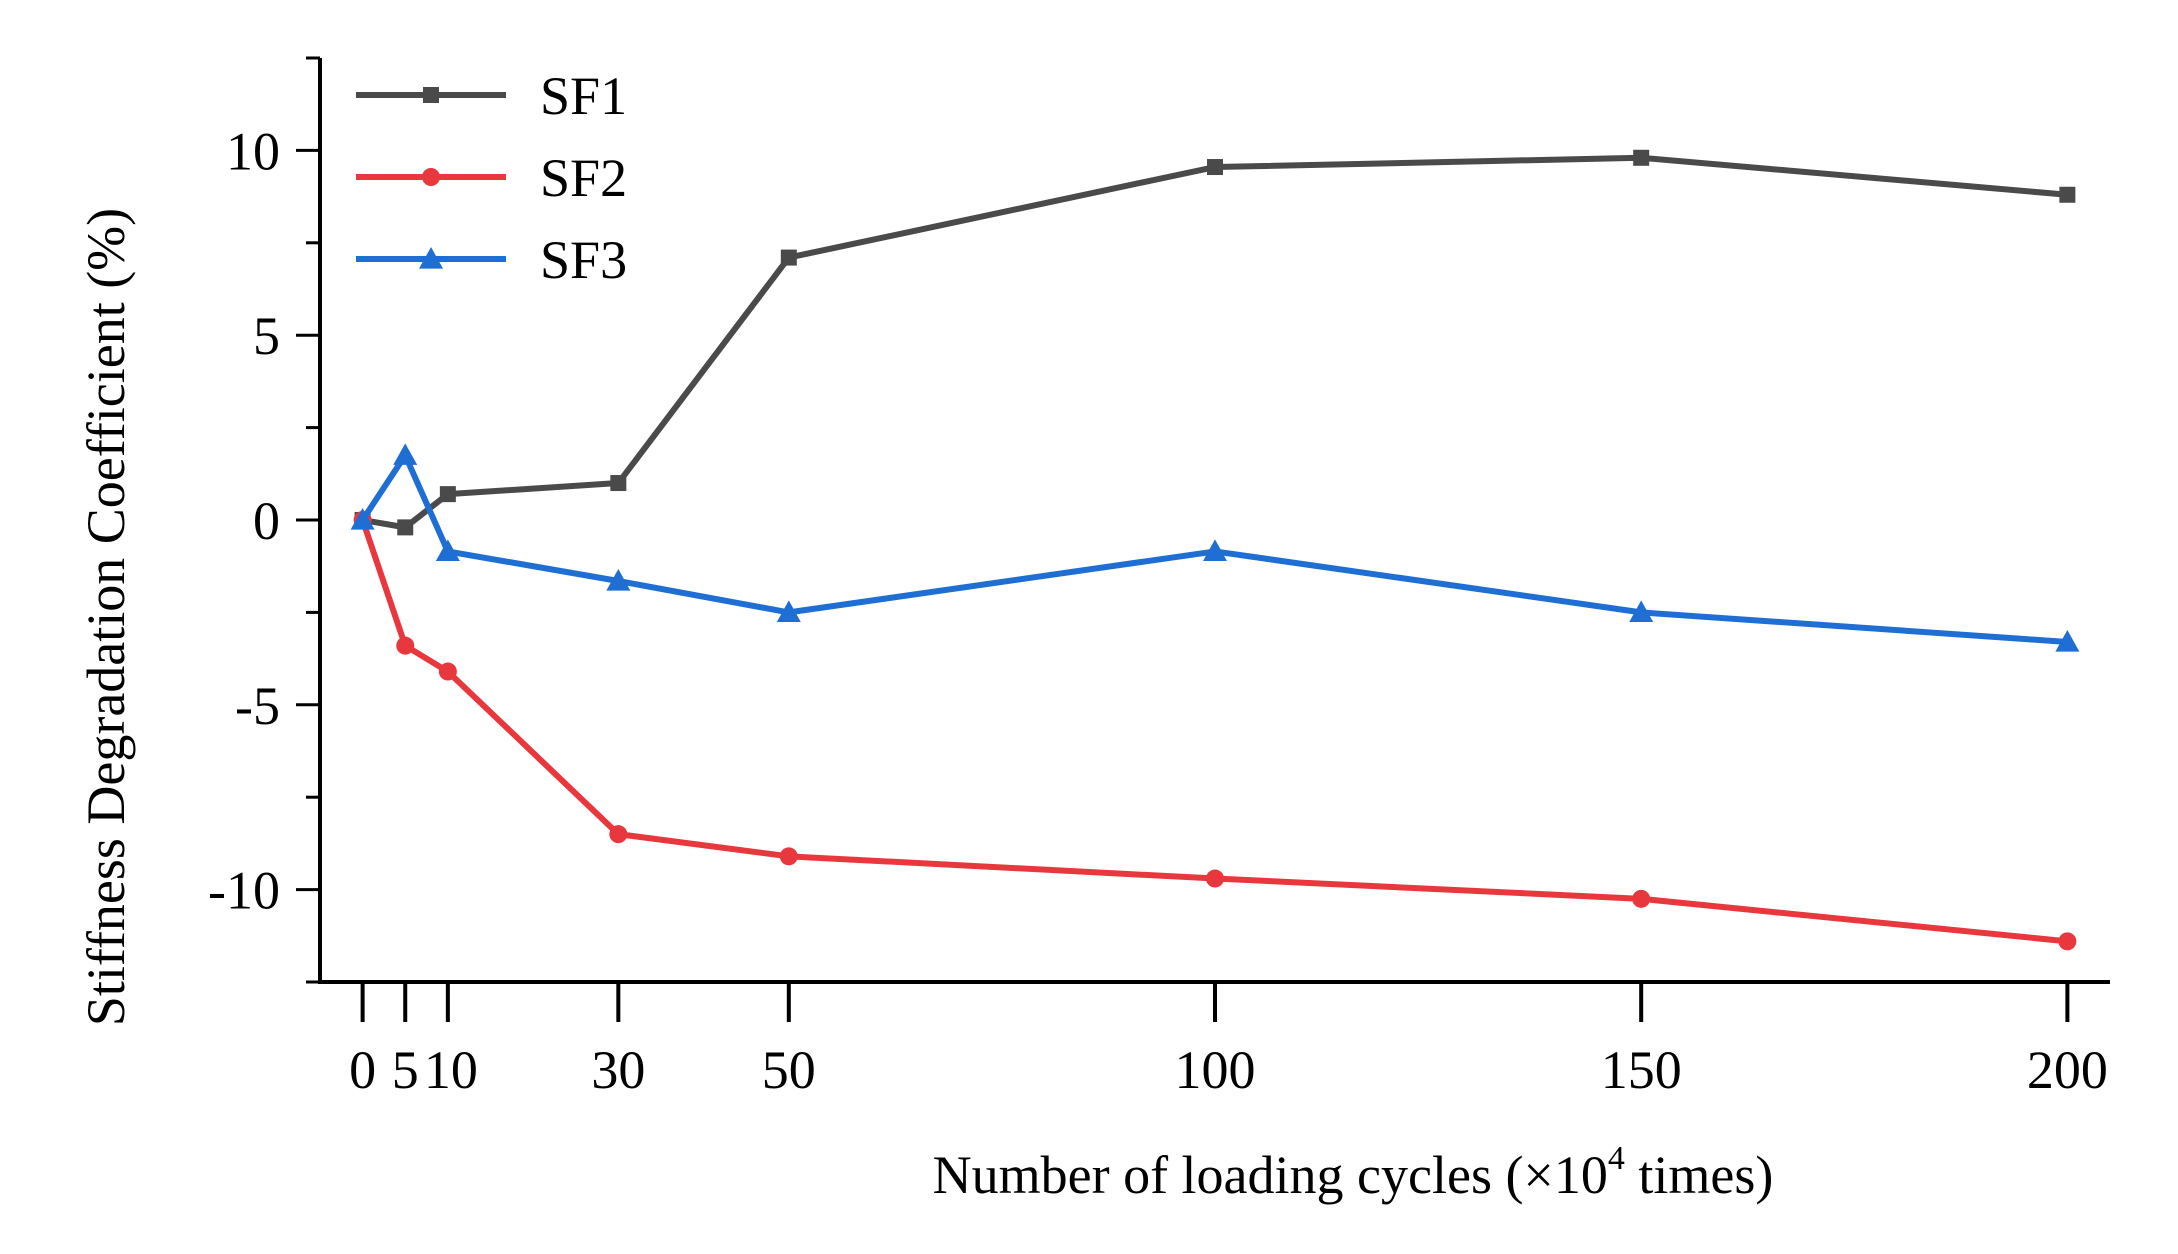 This screenshot has height=1254, width=2178. Describe the element at coordinates (1616, 1158) in the screenshot. I see `x-axis-label-superscript: 4` at that location.